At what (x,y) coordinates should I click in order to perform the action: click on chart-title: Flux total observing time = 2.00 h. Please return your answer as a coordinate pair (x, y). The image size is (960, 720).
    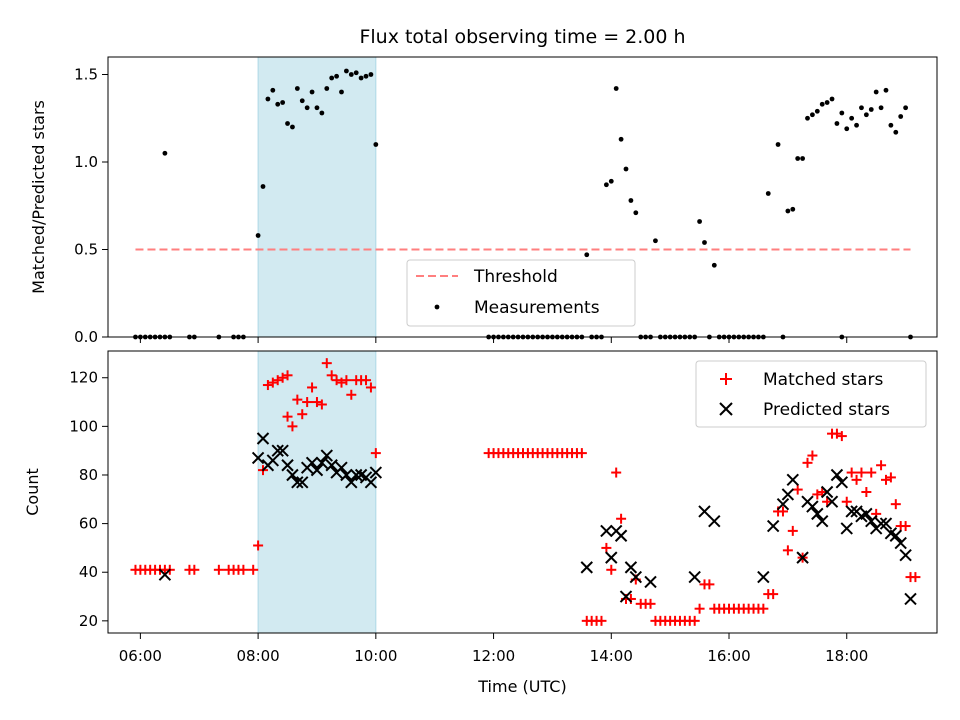
    Looking at the image, I should click on (522, 37).